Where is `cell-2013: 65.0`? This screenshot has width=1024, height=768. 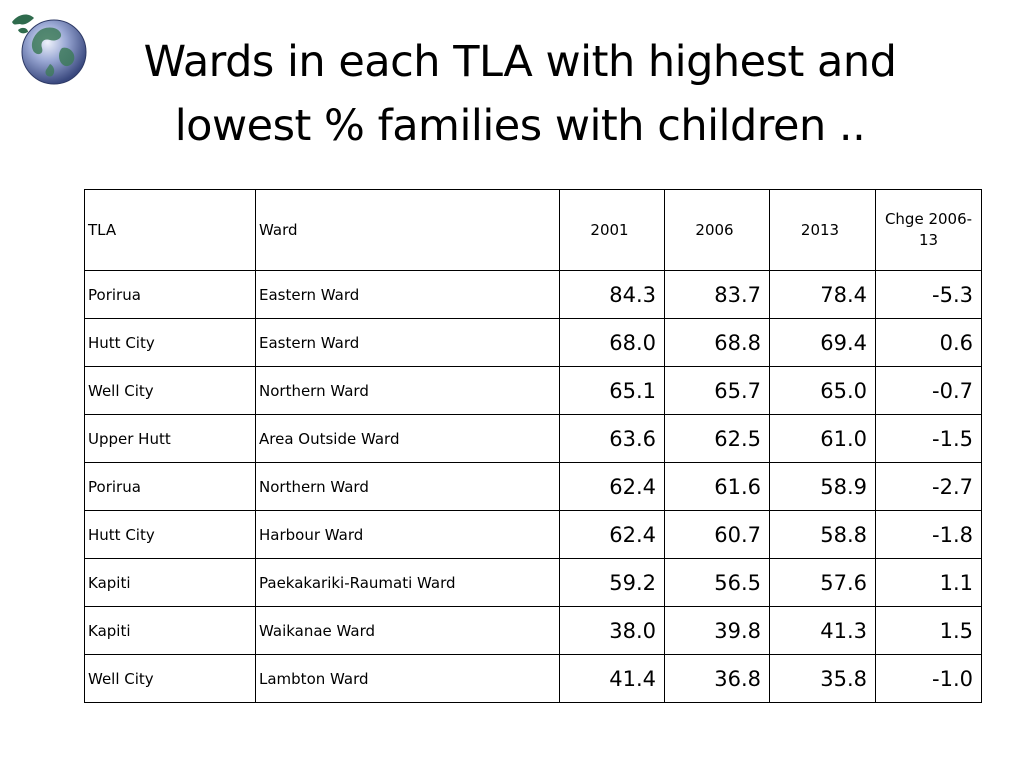 cell-2013: 65.0 is located at coordinates (822, 390).